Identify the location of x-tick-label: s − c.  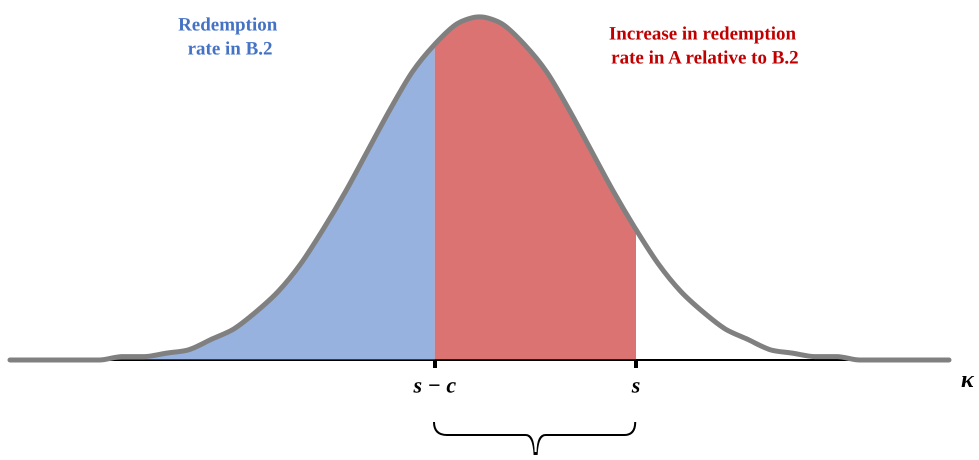
(434, 385).